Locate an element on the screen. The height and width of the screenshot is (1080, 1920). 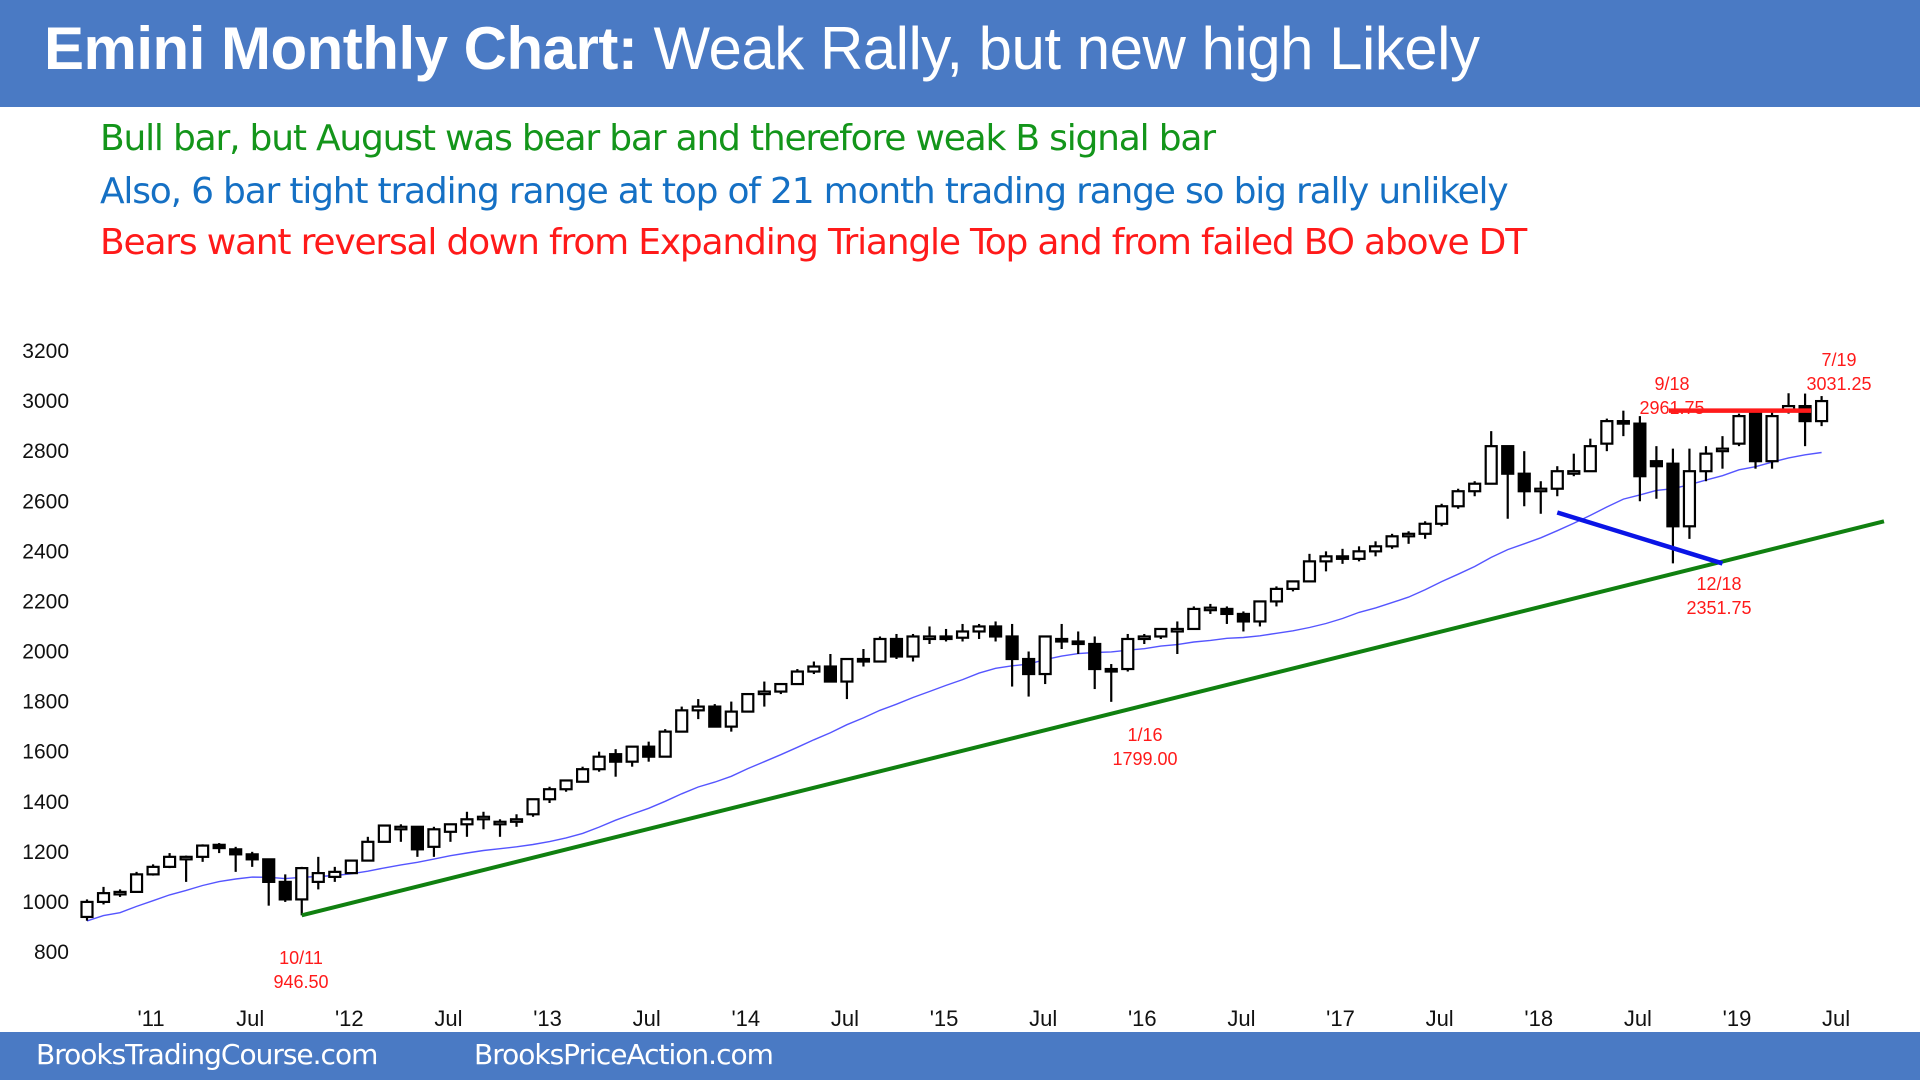
y-tick-label: 3200 is located at coordinates (45, 351).